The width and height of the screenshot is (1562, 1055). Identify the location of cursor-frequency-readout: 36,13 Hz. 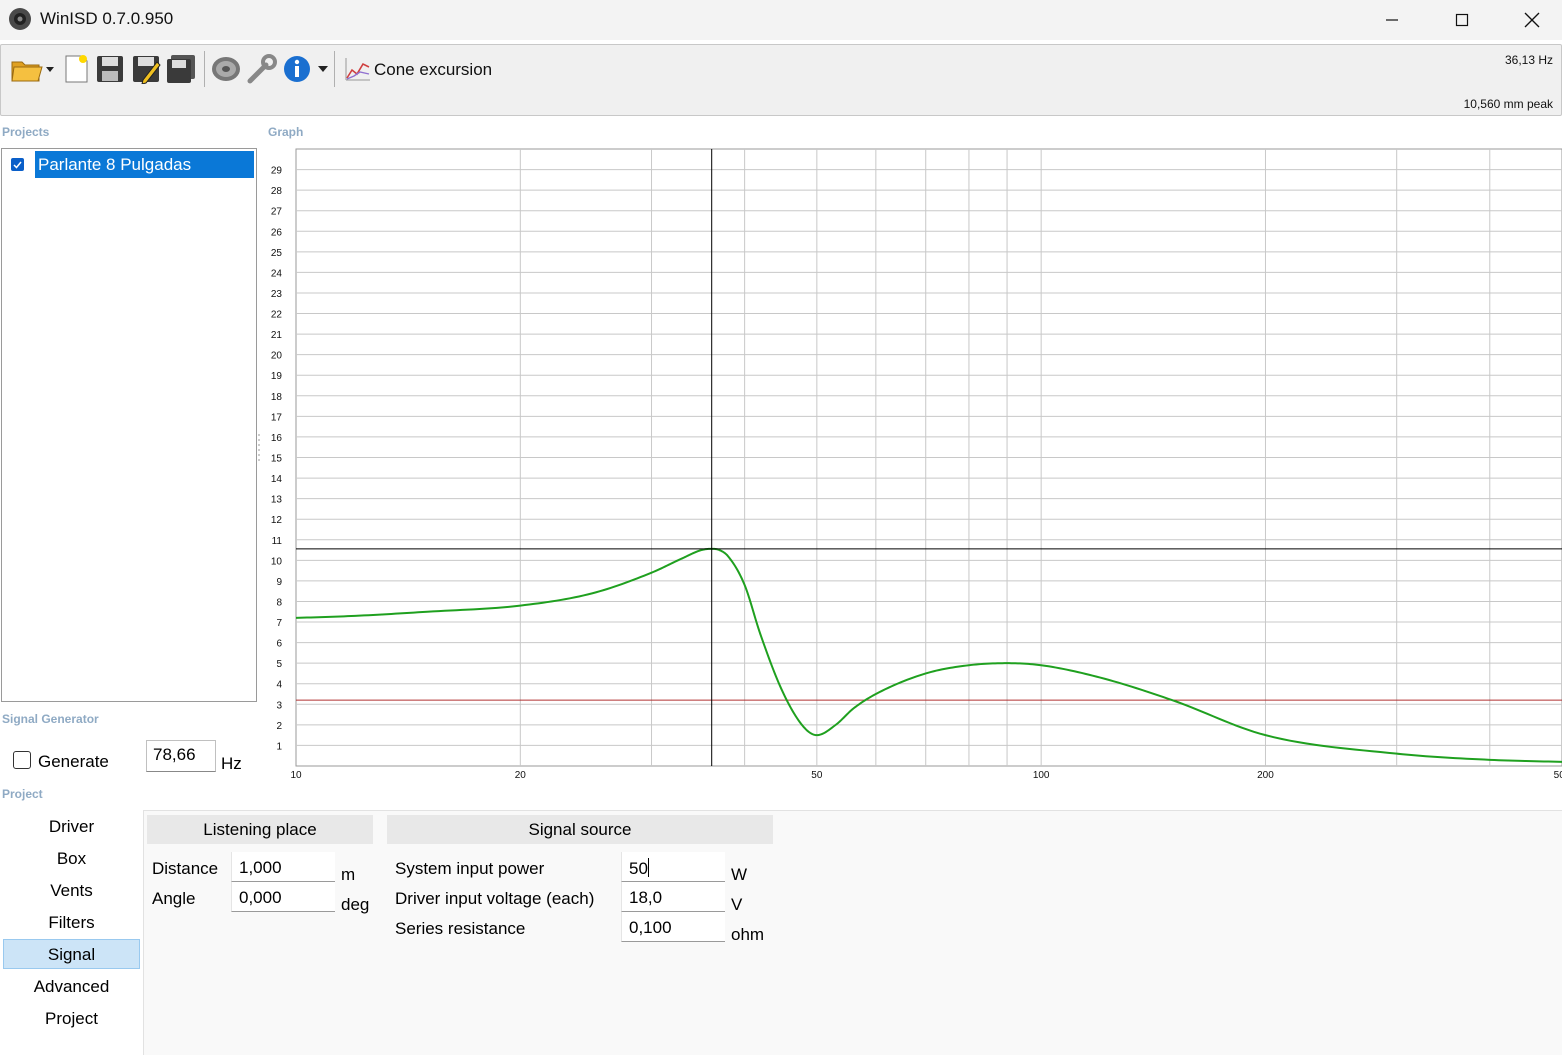
(1528, 60).